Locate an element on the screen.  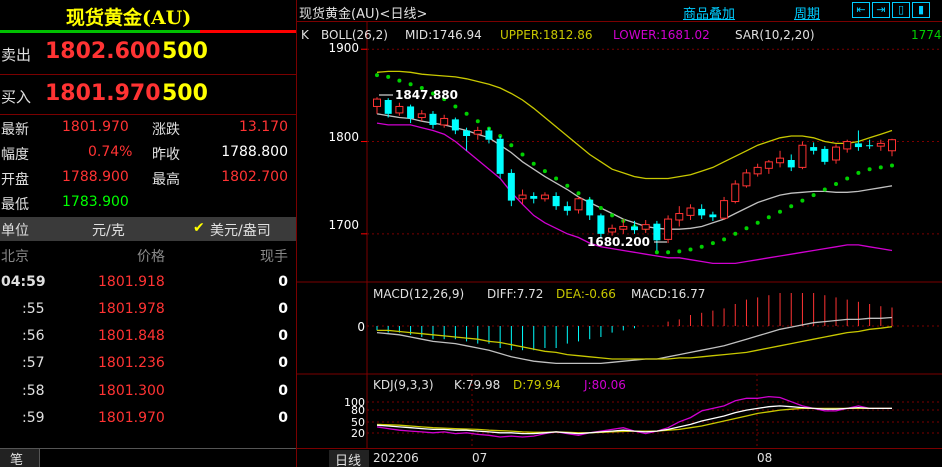
scroll-left-icon: ⇤ is located at coordinates (861, 10).